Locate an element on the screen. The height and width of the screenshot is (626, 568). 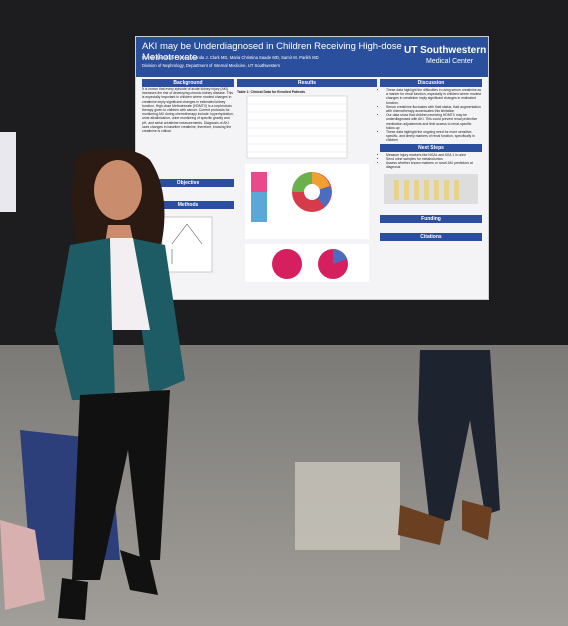
bullet: Send urine samples for metabolomics is located at coordinates (434, 159).